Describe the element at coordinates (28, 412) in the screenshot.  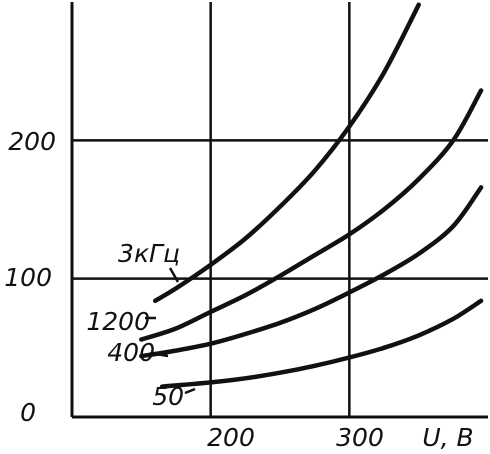
I see `y-tick-label-0: 0` at that location.